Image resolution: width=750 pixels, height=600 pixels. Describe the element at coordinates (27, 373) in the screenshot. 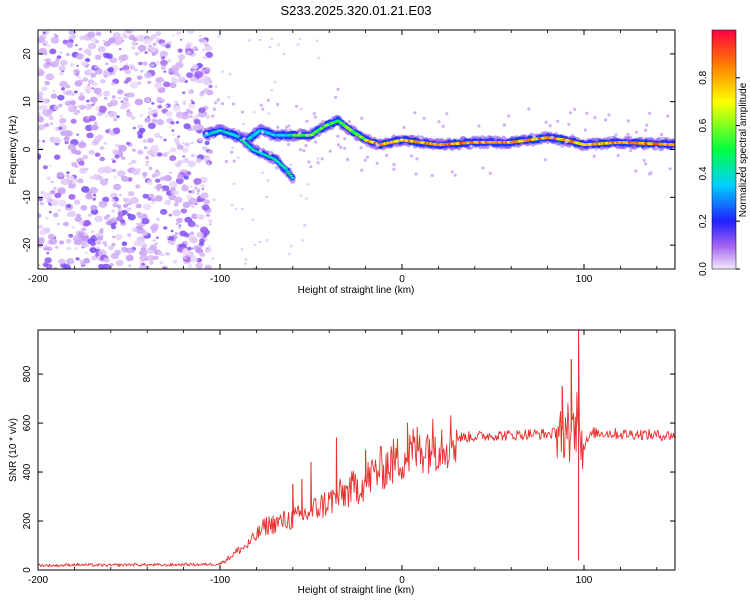

I see `y-tick-label: 800` at that location.